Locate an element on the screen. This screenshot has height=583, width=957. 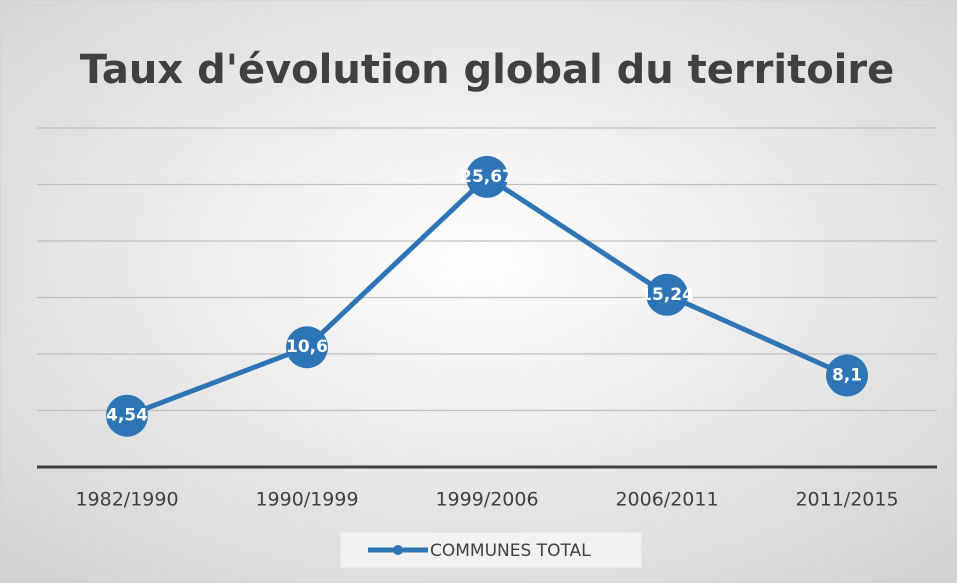
data-label: 15,24 is located at coordinates (667, 295).